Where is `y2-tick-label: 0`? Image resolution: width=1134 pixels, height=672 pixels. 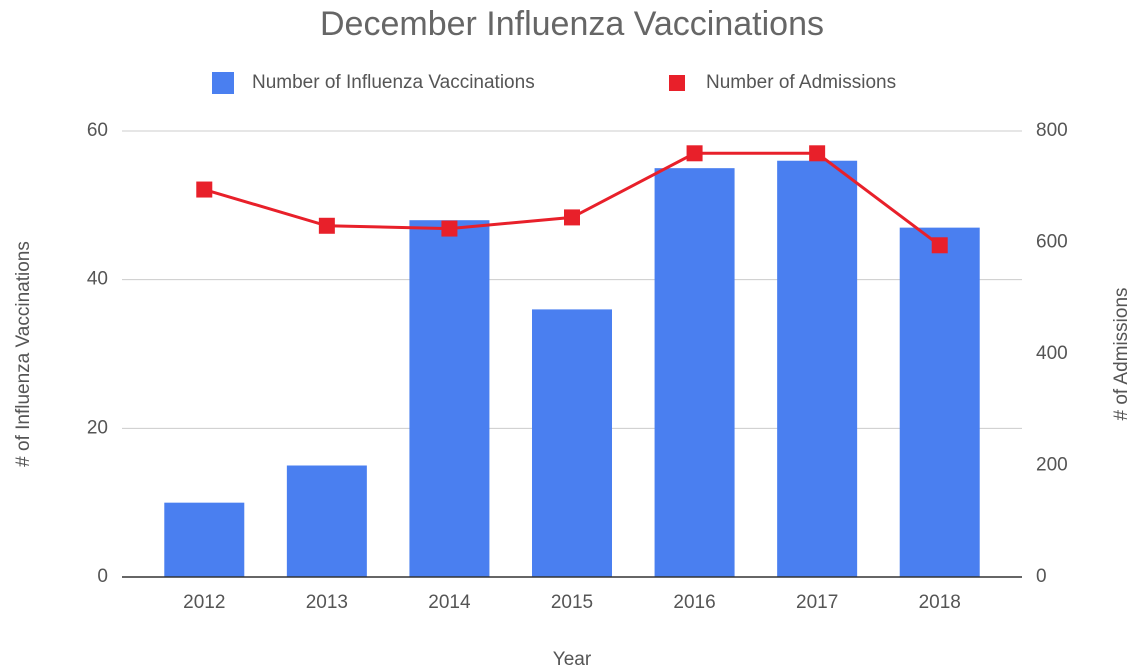
y2-tick-label: 0 is located at coordinates (1041, 576).